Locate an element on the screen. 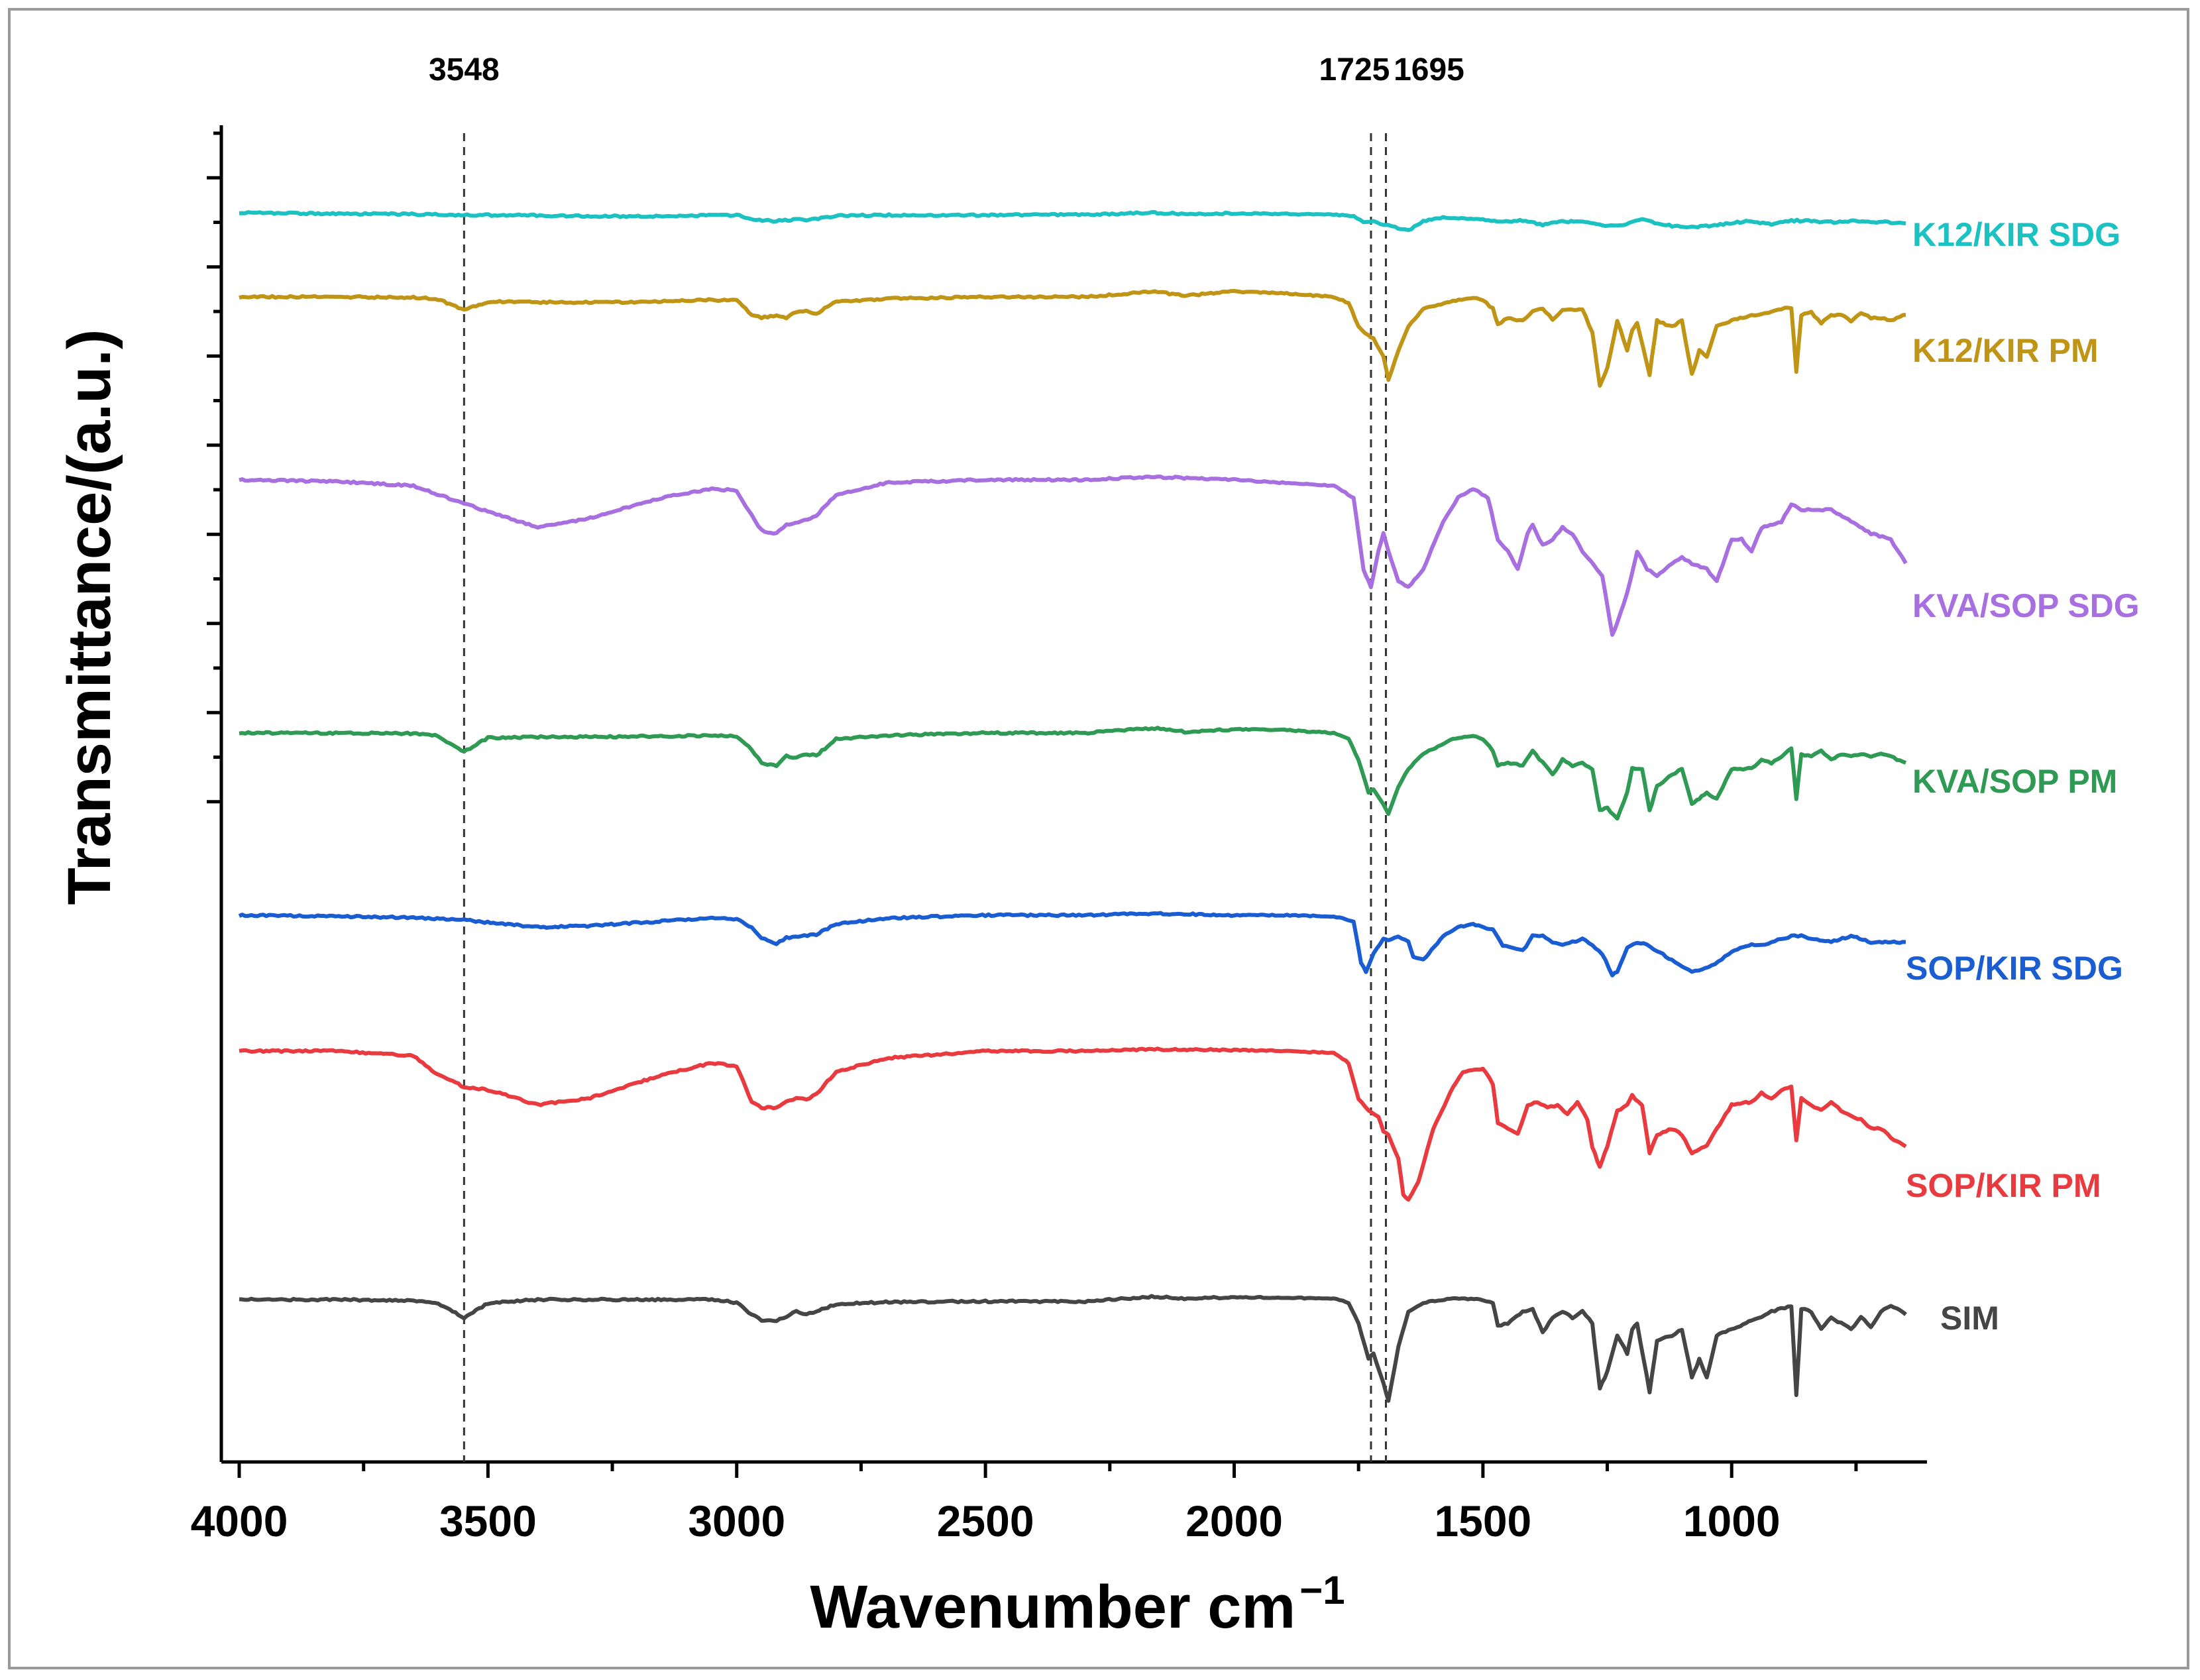 Image resolution: width=2200 pixels, height=1680 pixels. x-axis-title-main: Wavenumber cm is located at coordinates (1052, 1607).